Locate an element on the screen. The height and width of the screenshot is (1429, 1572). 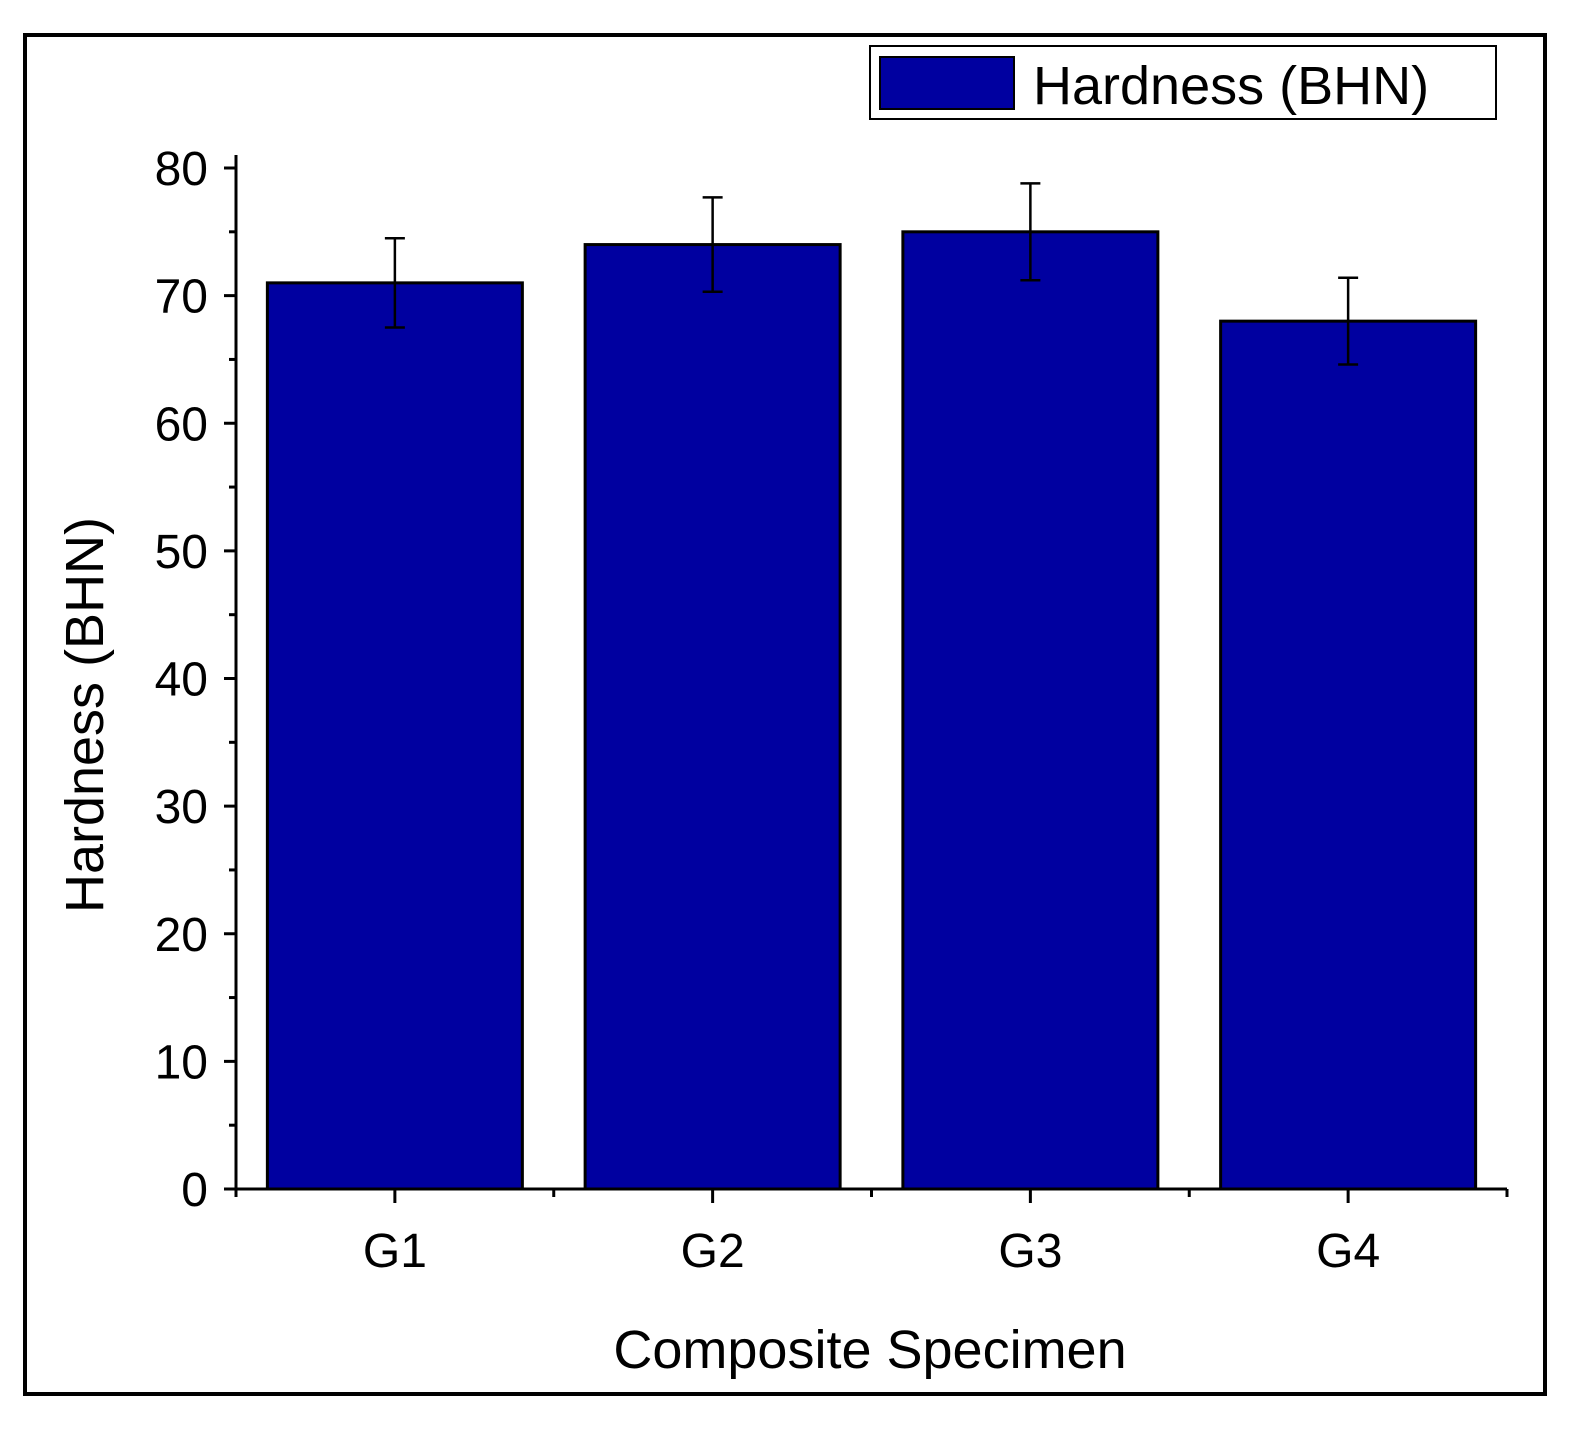
y-tick-label: 0 is located at coordinates (194, 1190).